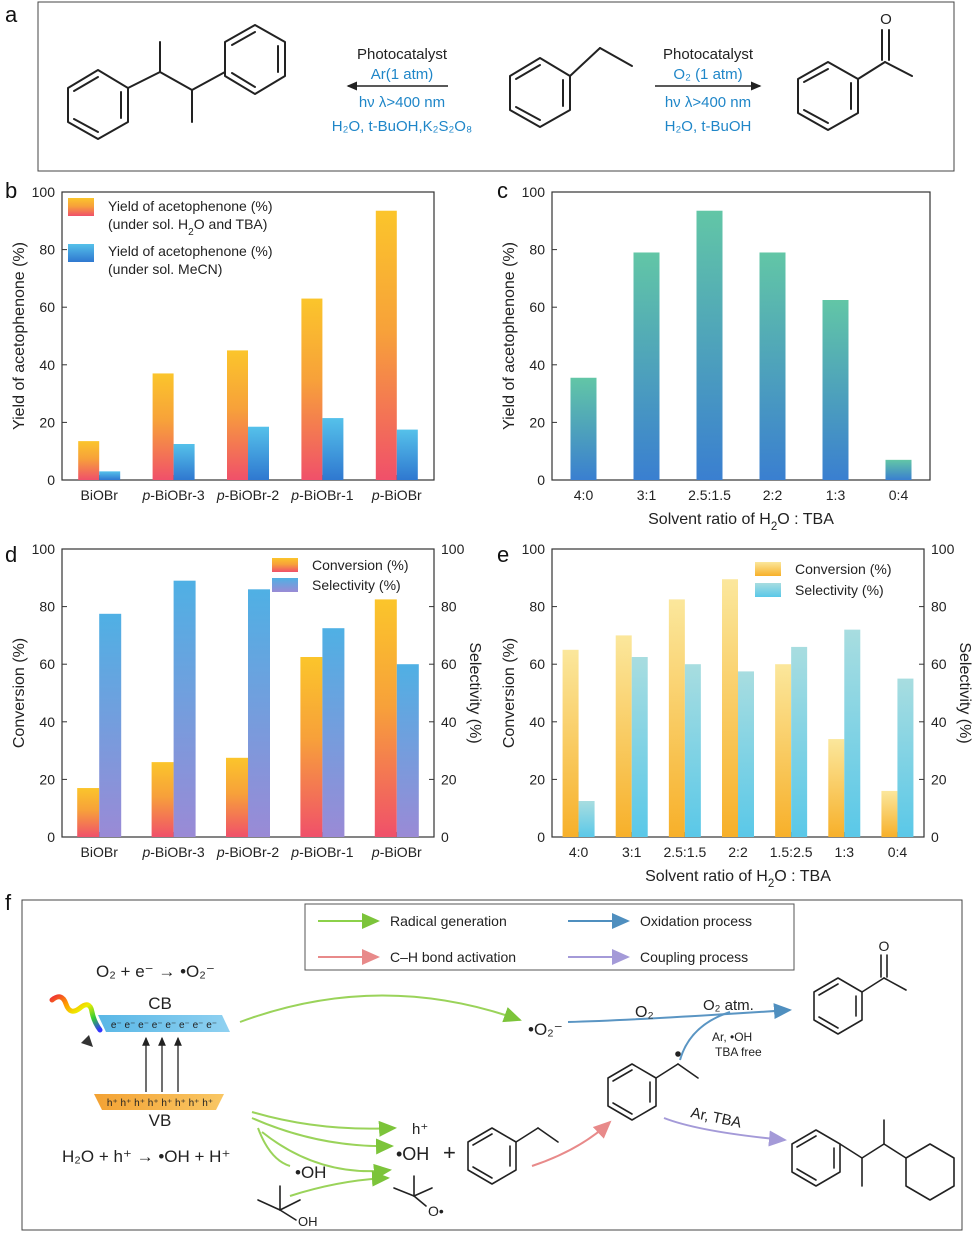 The height and width of the screenshot is (1233, 974). I want to click on tert-butoxy-o-label: O•, so click(436, 1211).